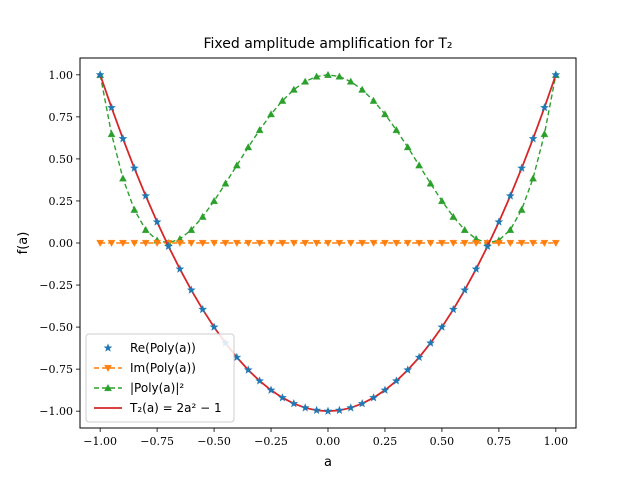  I want to click on x-tick-label: 0.25, so click(385, 441).